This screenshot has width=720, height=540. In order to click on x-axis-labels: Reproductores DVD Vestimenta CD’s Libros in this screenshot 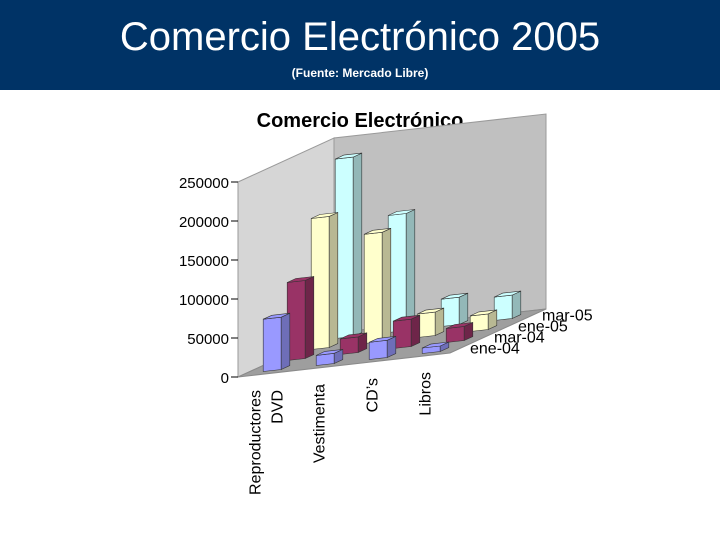, I will do `click(341, 433)`.